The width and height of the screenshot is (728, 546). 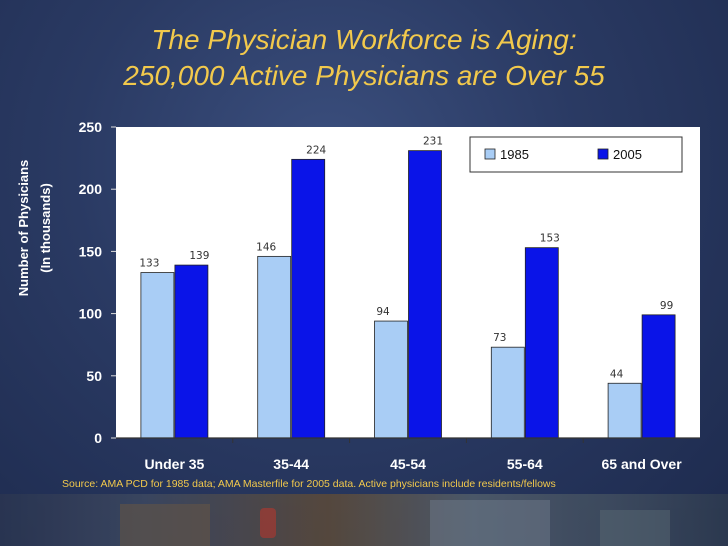 I want to click on legend: 1985 2005, so click(x=576, y=154).